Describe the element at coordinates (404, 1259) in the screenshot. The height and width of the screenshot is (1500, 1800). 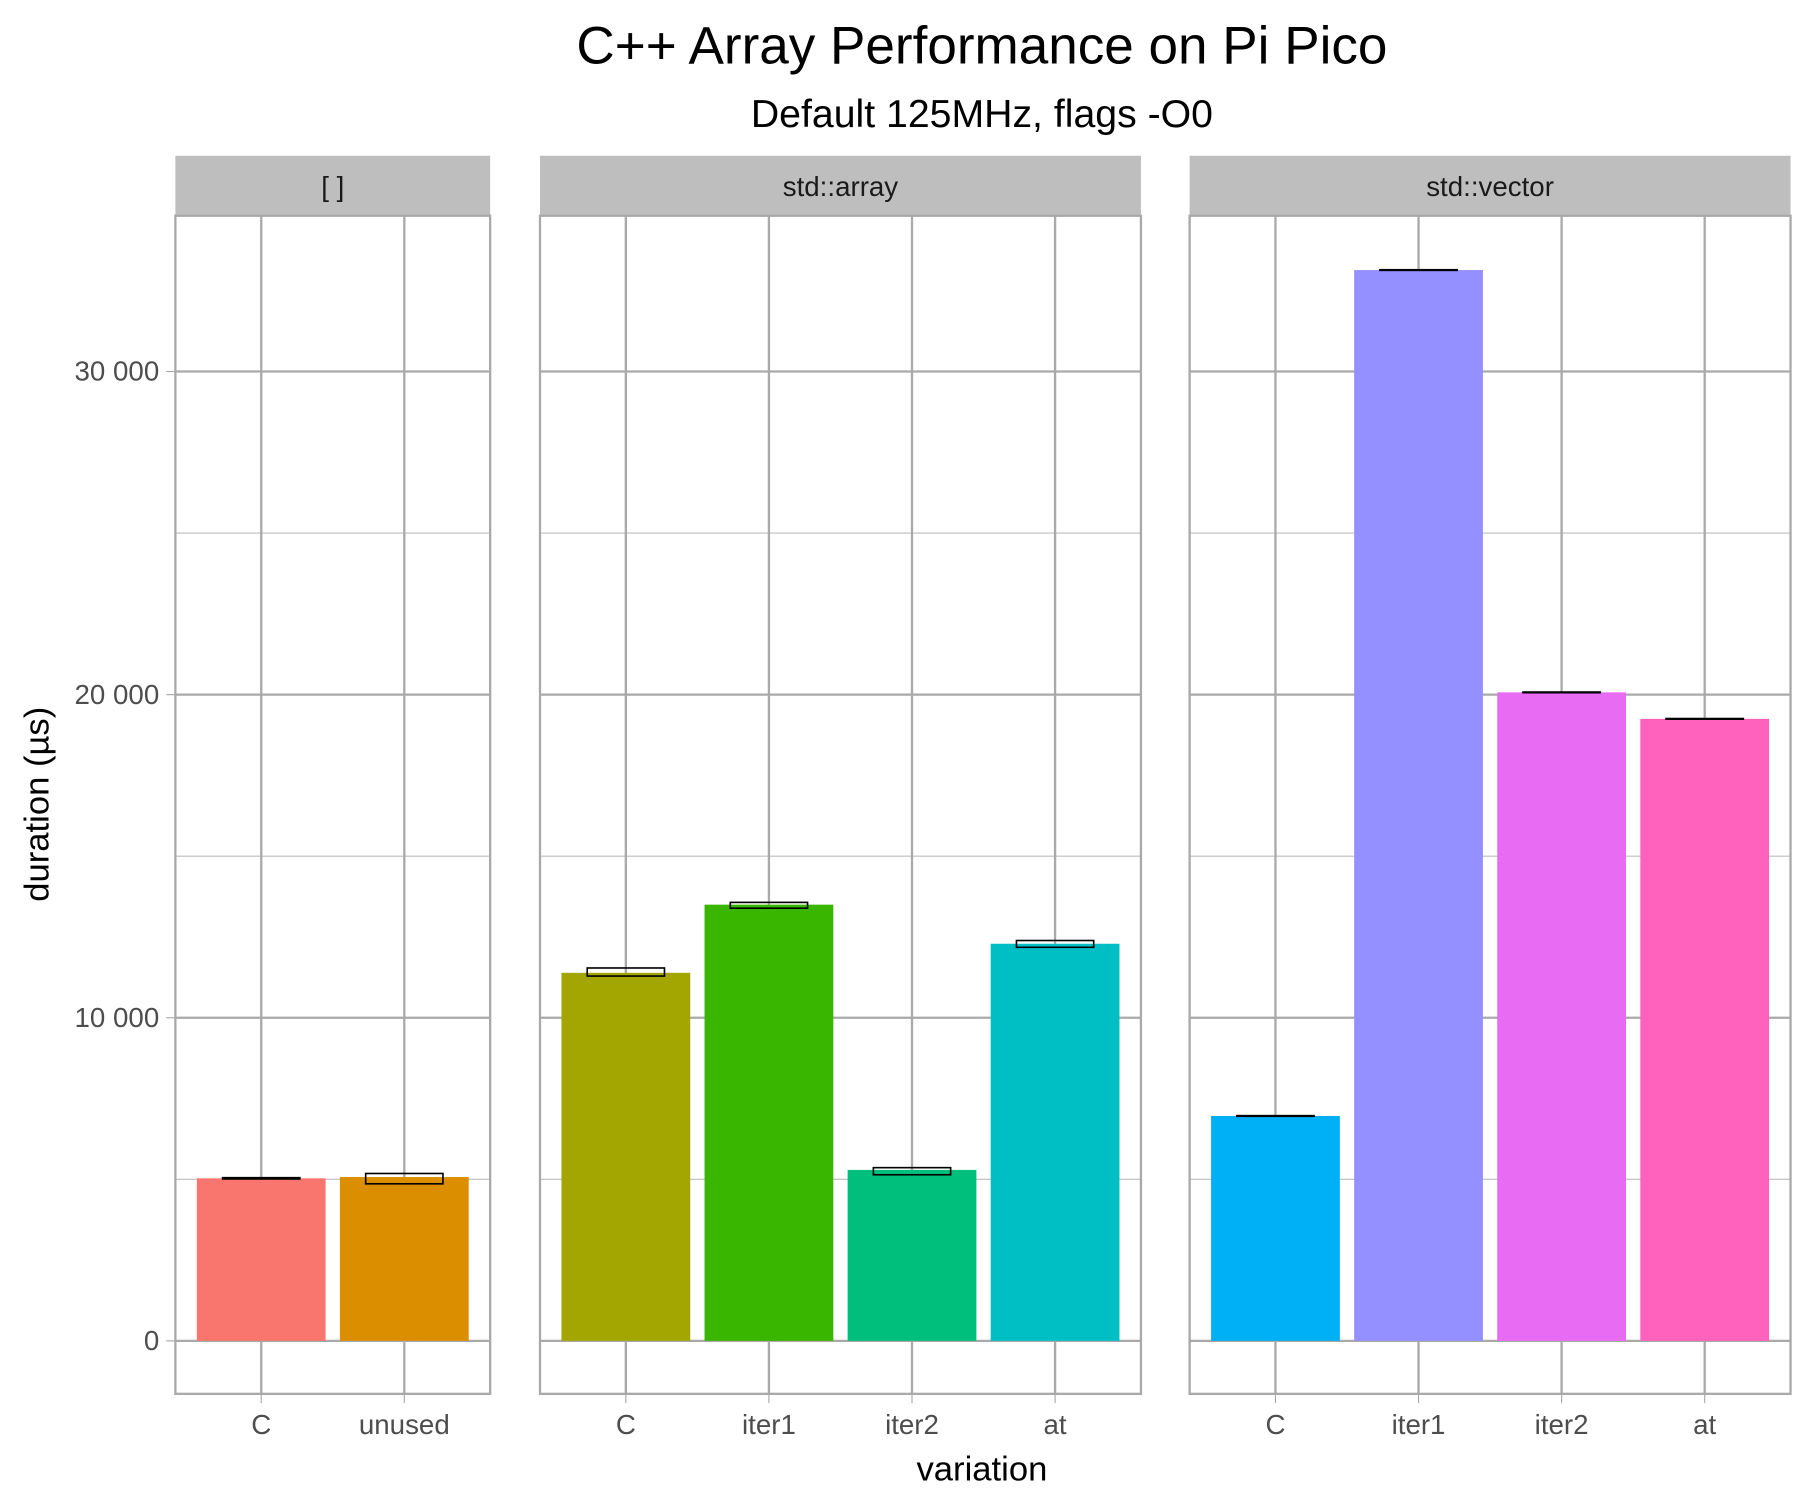
I see `bar-unused` at that location.